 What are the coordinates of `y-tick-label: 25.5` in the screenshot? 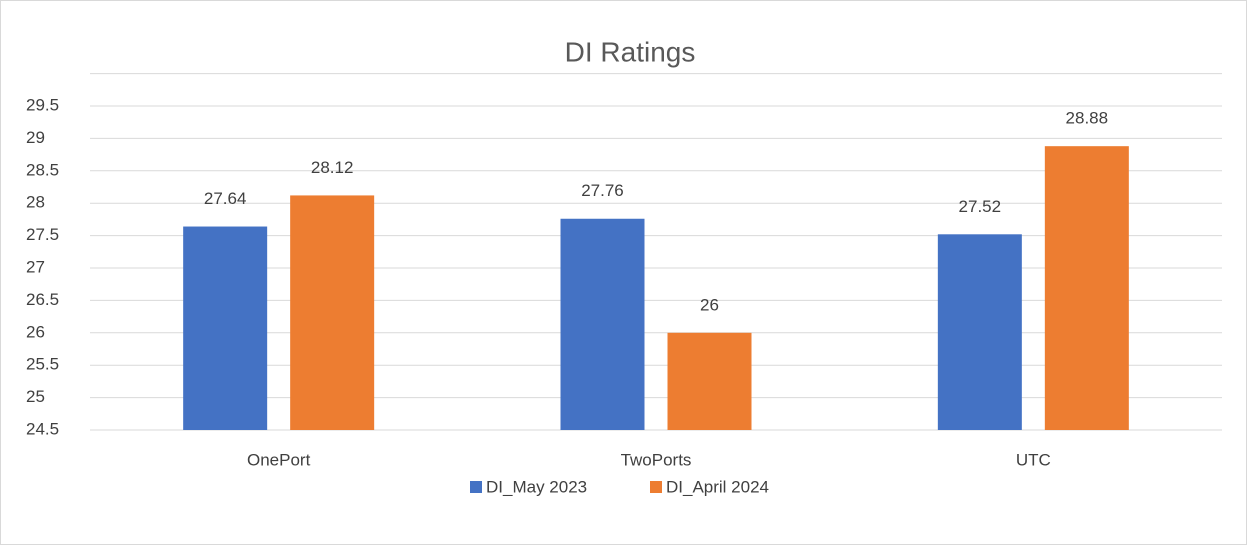 It's located at (42, 364).